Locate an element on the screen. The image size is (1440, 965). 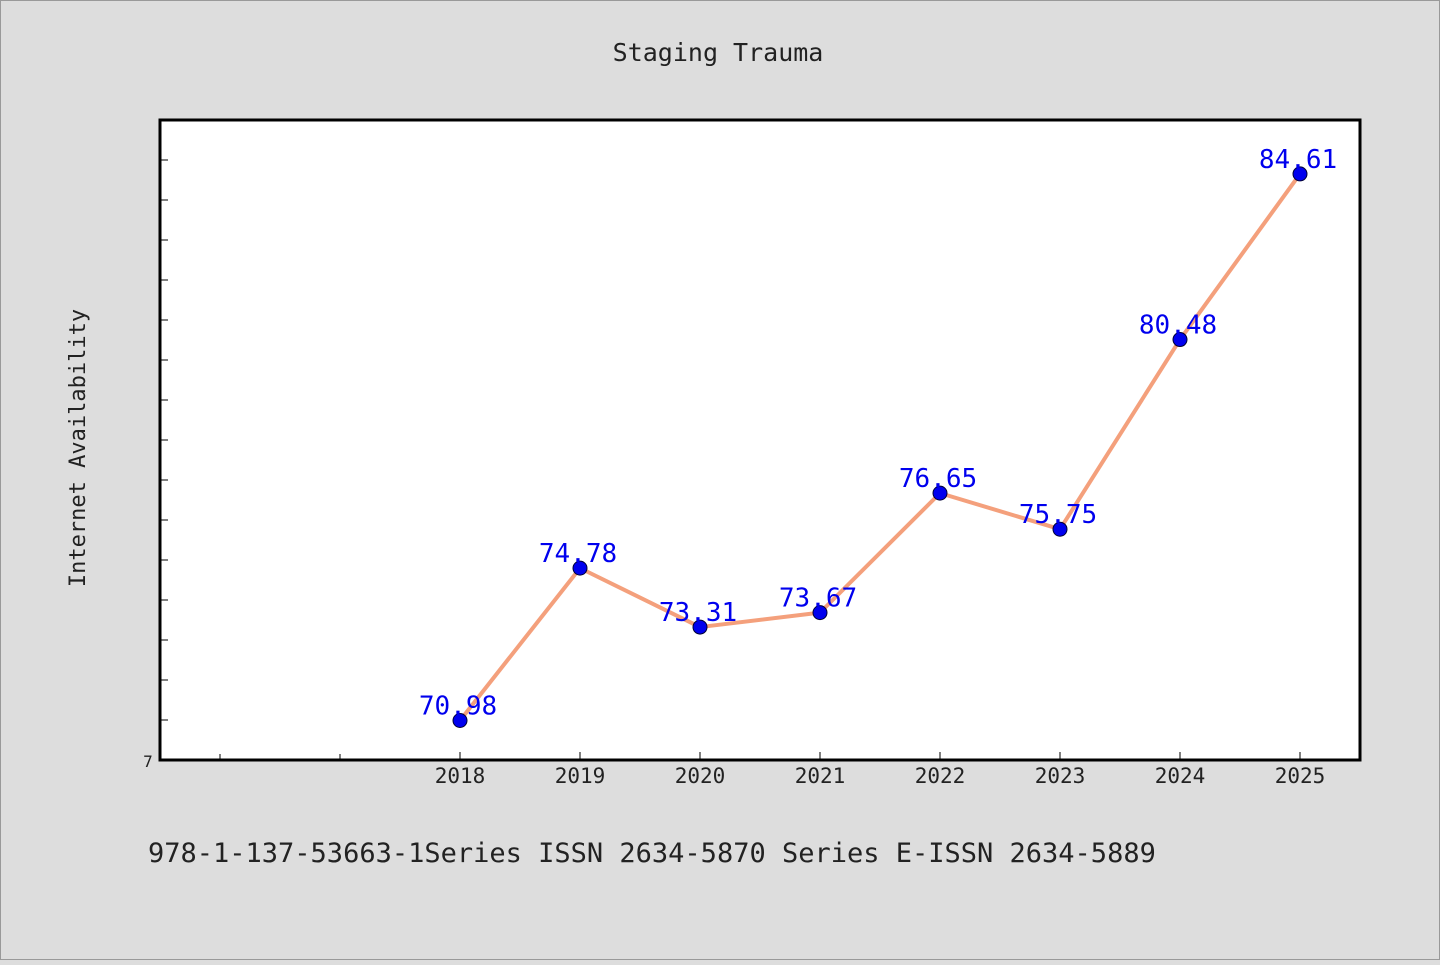
x-tick-label-2022: 2022 is located at coordinates (940, 776).